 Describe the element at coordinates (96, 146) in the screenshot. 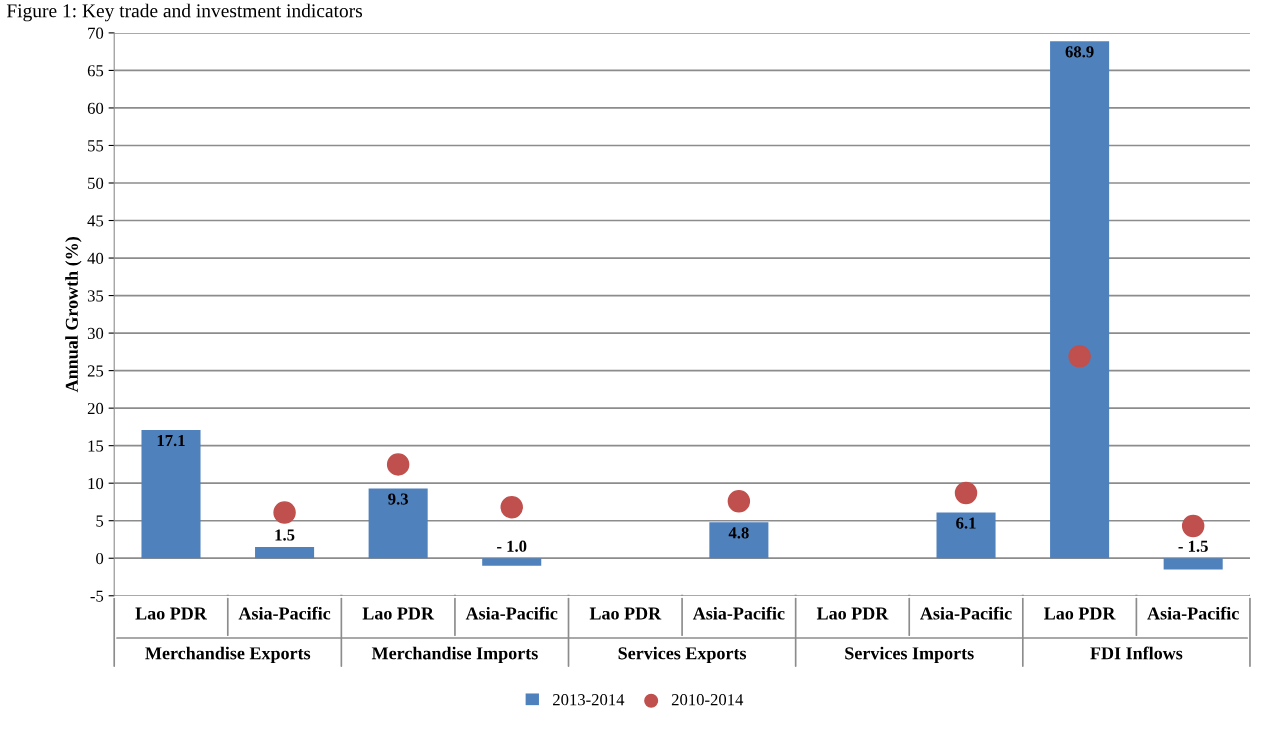

I see `y-tick-label: 55` at that location.